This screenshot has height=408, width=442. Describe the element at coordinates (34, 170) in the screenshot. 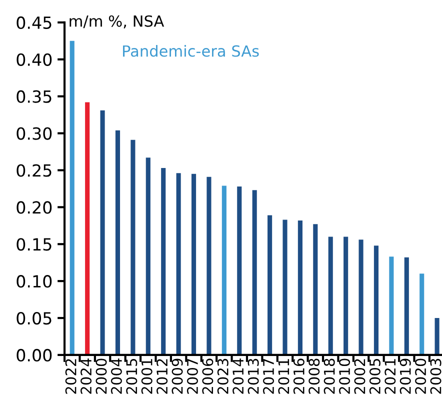

I see `y-tick-label: 0.25` at that location.